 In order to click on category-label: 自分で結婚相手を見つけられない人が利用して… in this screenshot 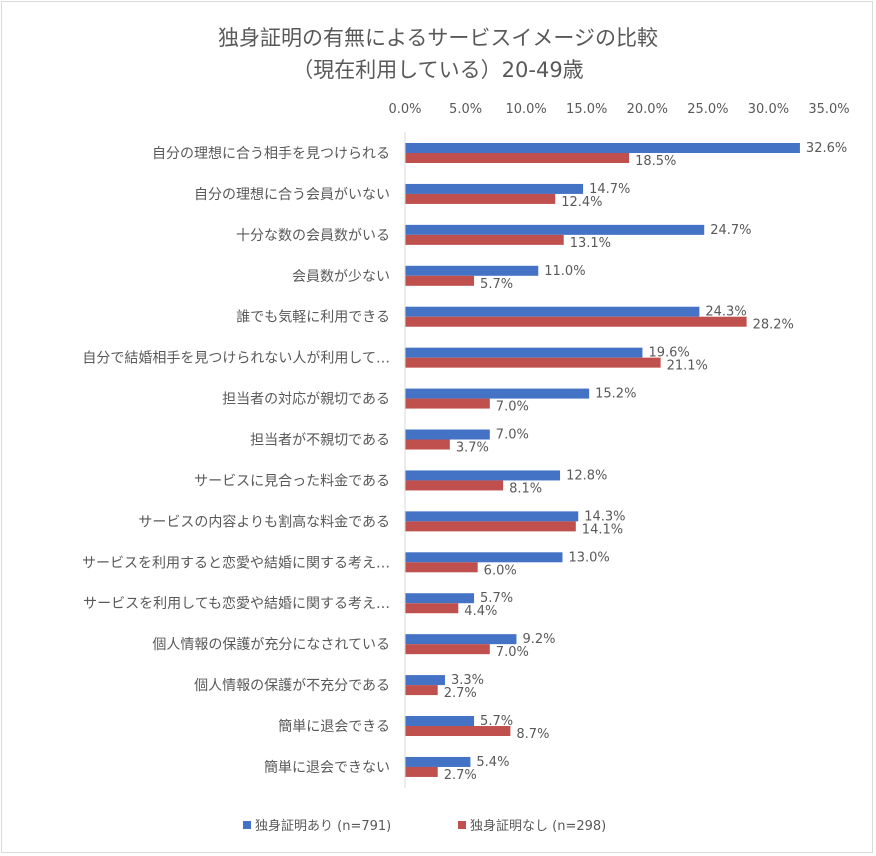, I will do `click(236, 359)`.